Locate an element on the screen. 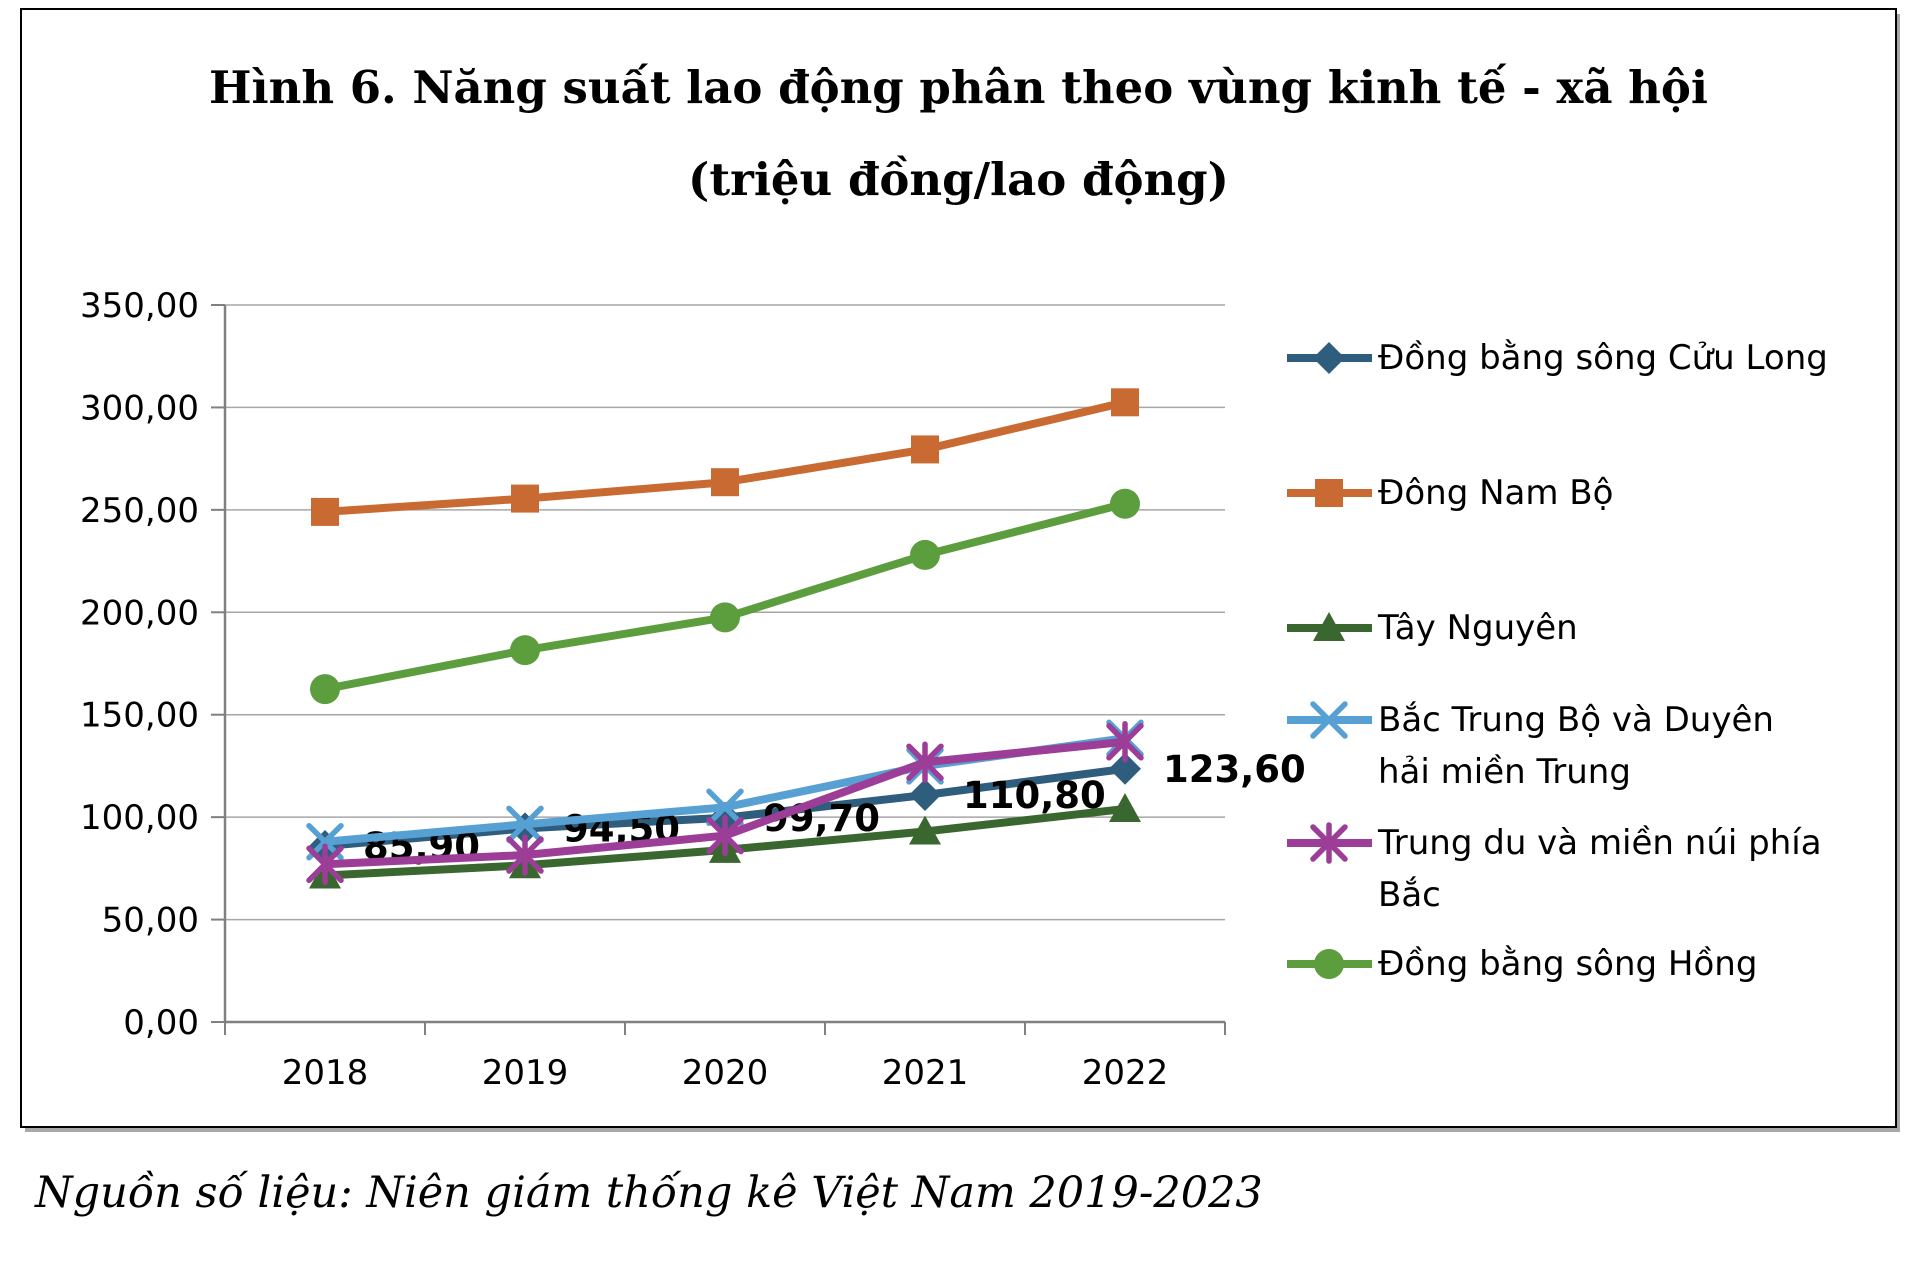 The width and height of the screenshot is (1920, 1271). y-tick-label: 350,00 is located at coordinates (139, 306).